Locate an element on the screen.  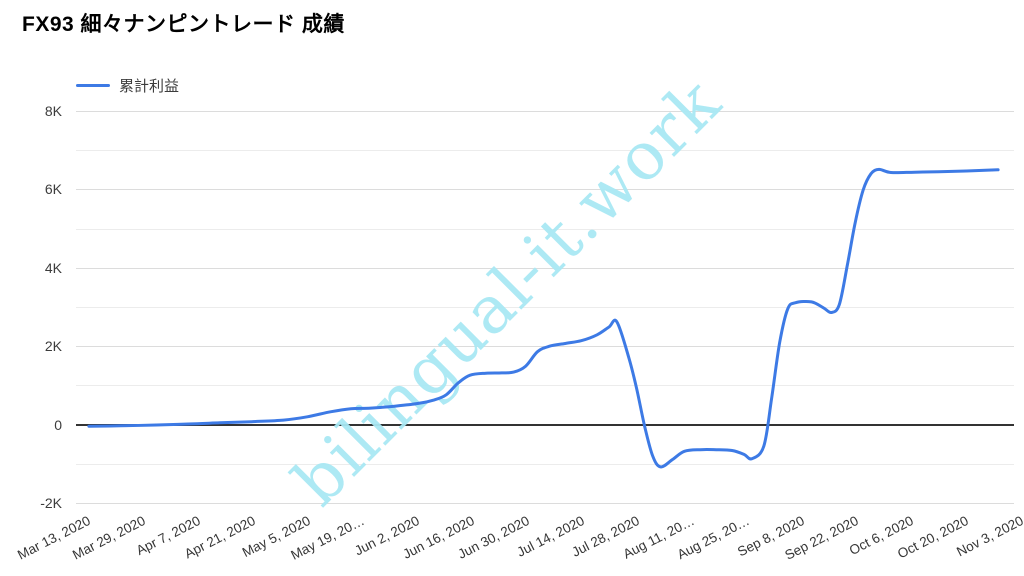
zero-baseline is located at coordinates (545, 424).